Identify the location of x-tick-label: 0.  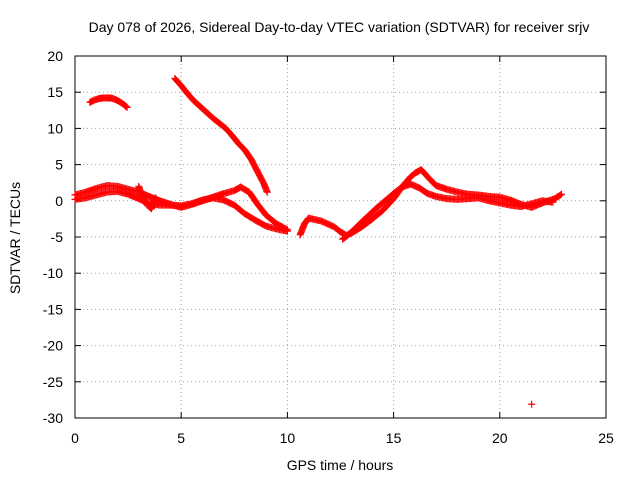
(75, 438).